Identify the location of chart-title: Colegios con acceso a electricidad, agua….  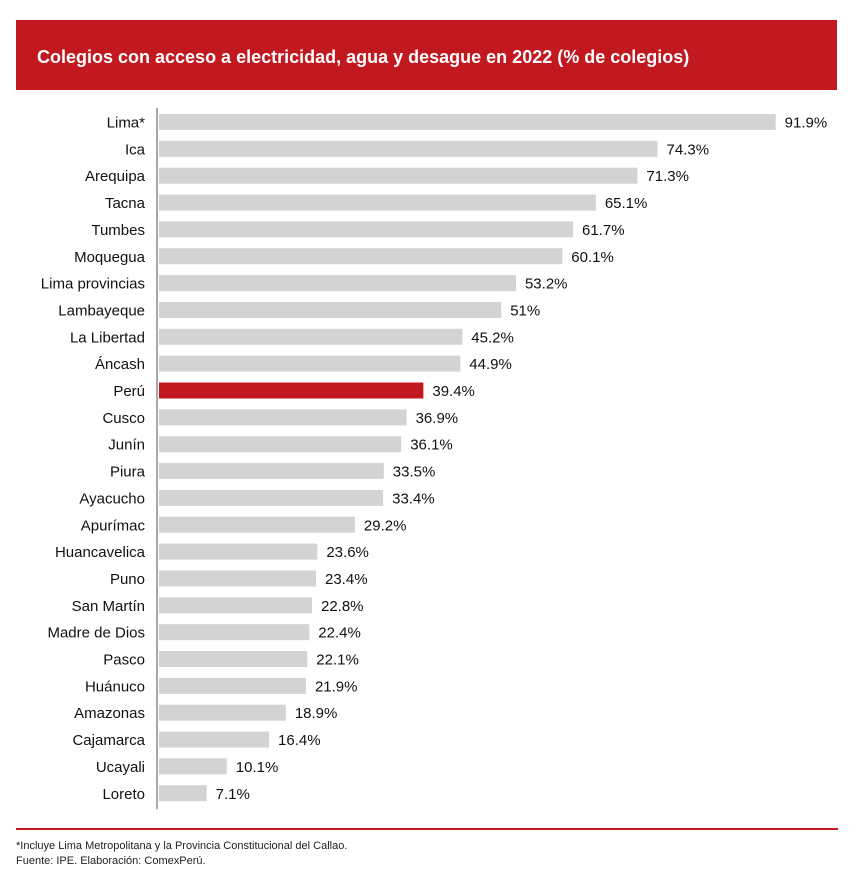
(363, 57).